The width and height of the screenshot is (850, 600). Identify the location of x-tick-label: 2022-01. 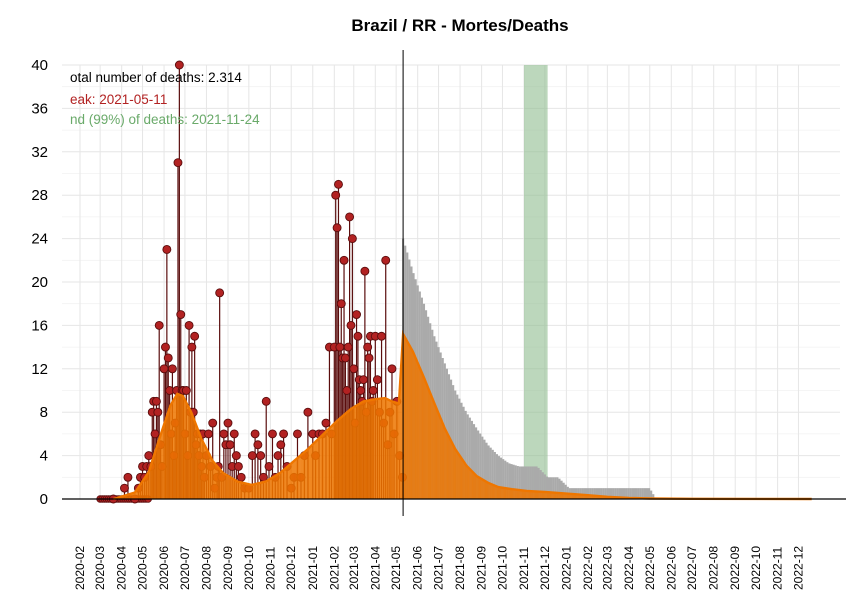
(566, 568).